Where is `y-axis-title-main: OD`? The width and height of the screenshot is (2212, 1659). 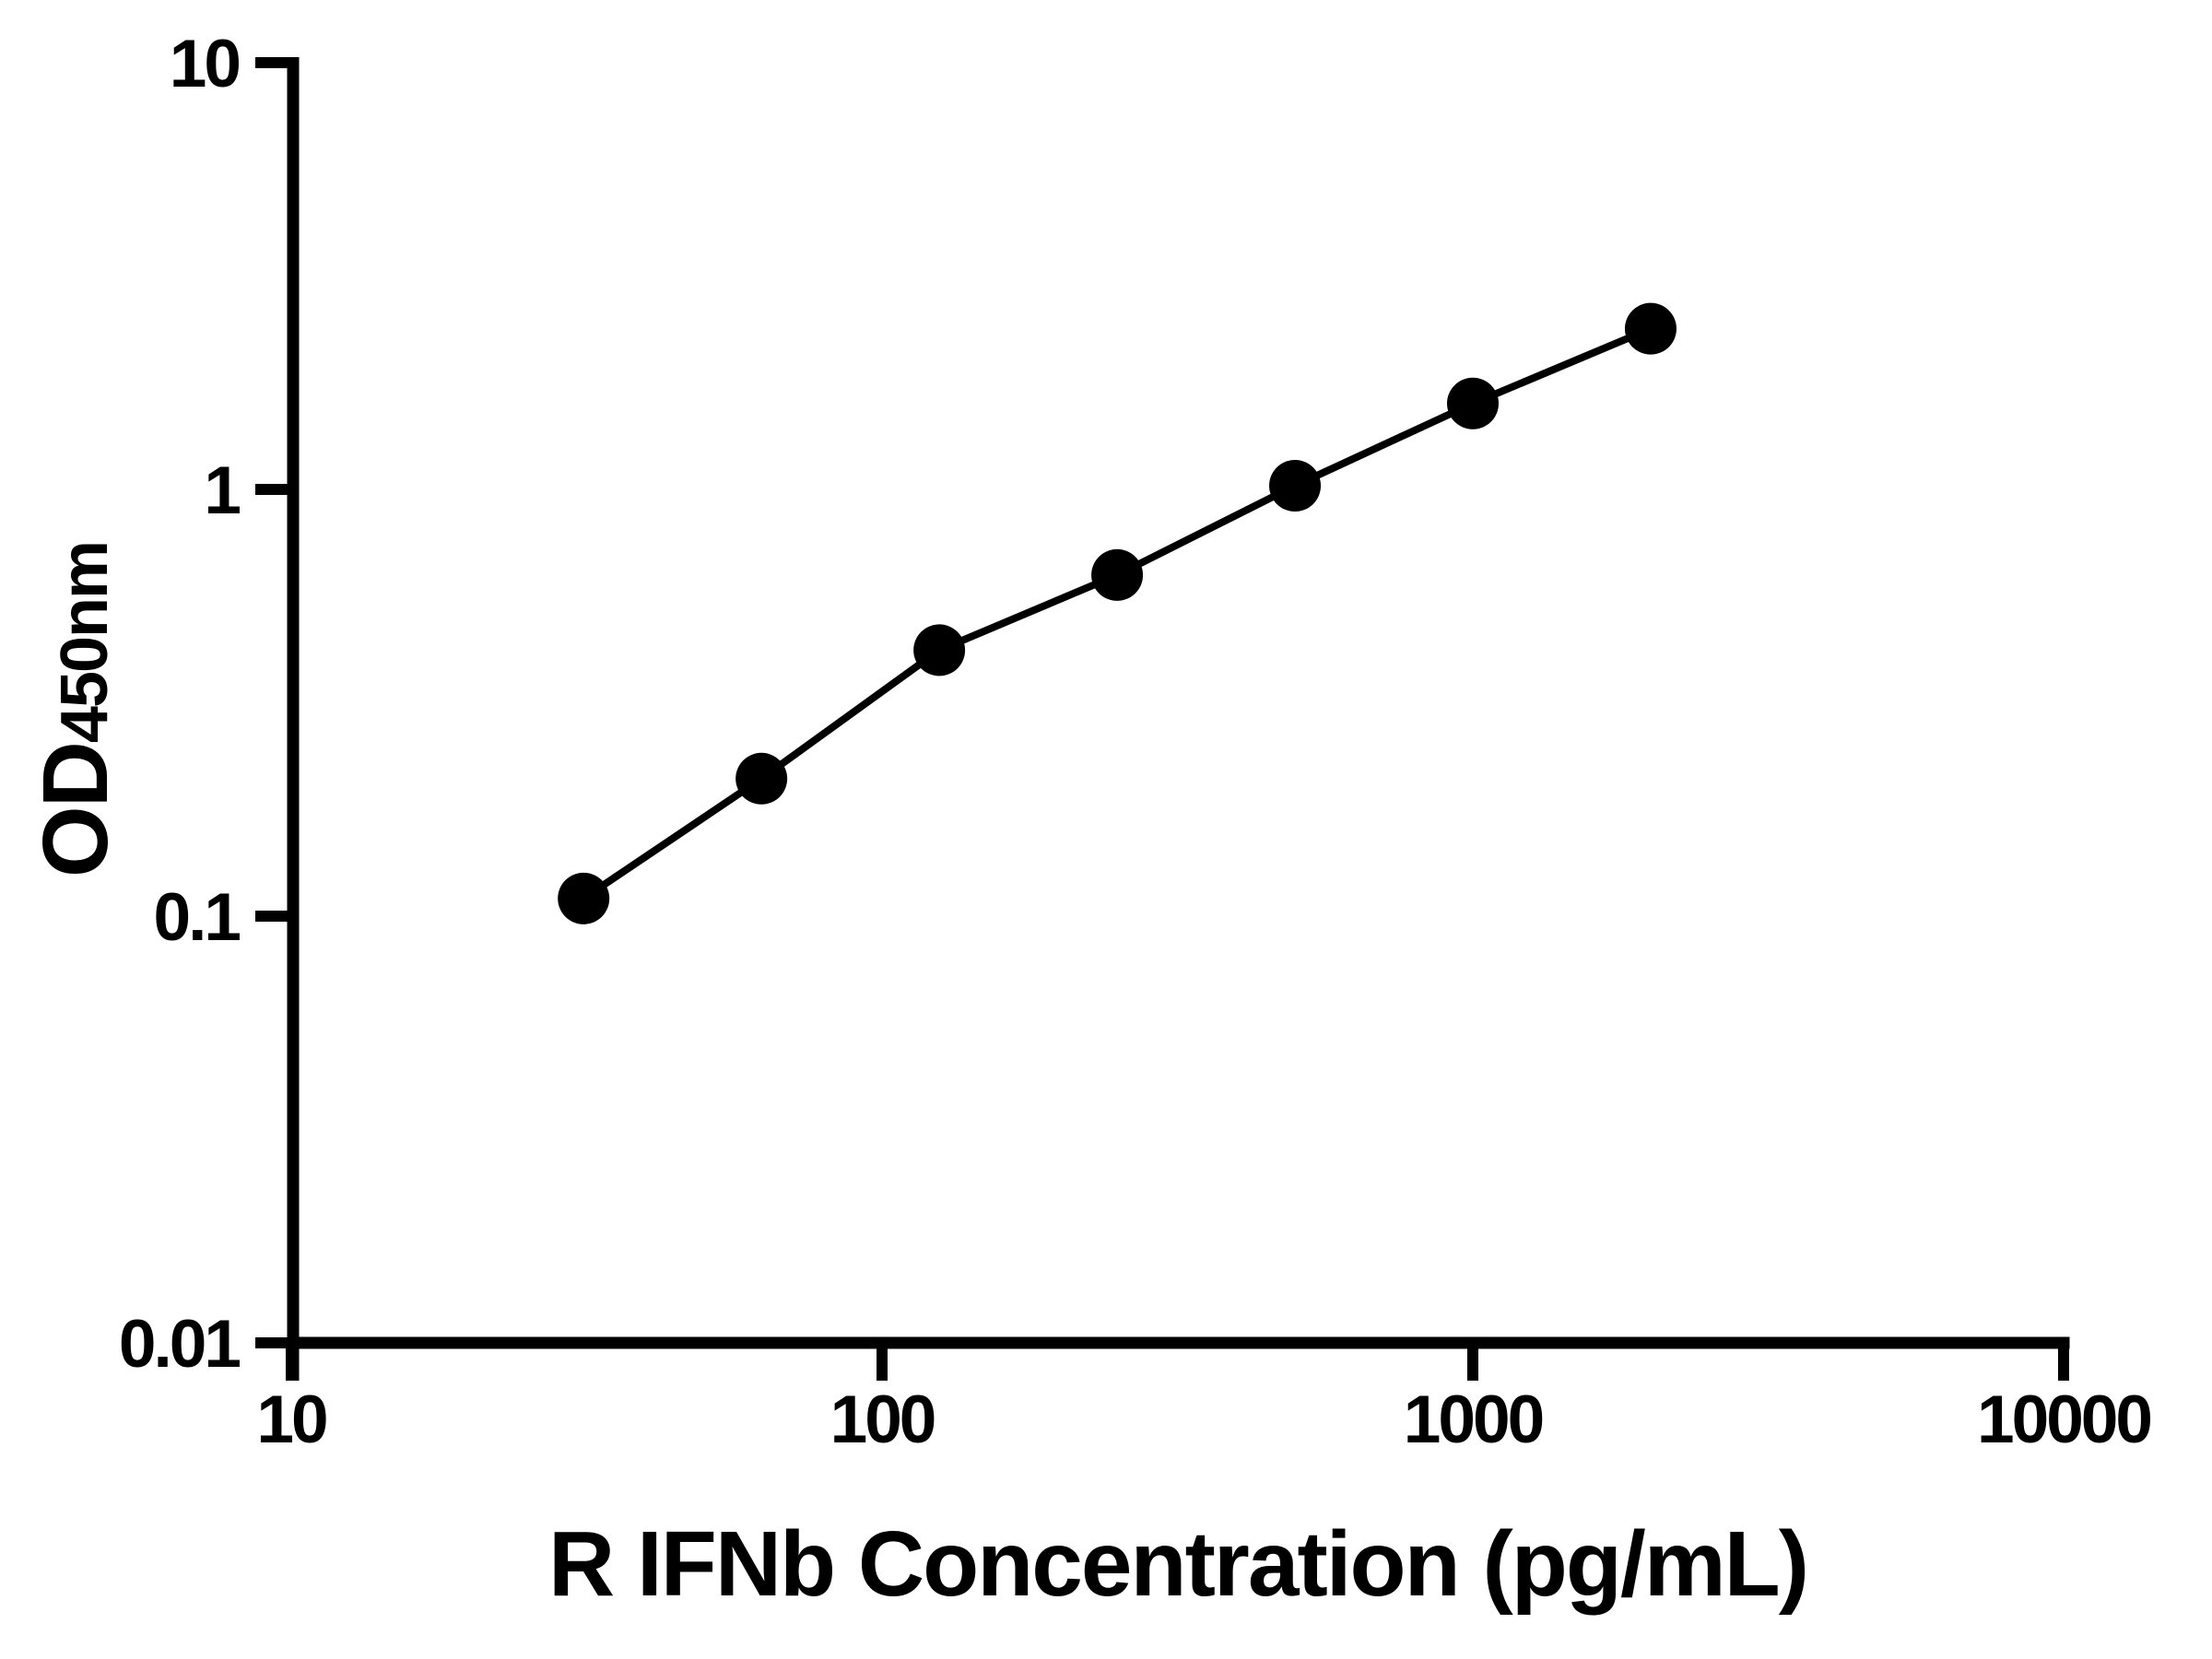 y-axis-title-main: OD is located at coordinates (75, 810).